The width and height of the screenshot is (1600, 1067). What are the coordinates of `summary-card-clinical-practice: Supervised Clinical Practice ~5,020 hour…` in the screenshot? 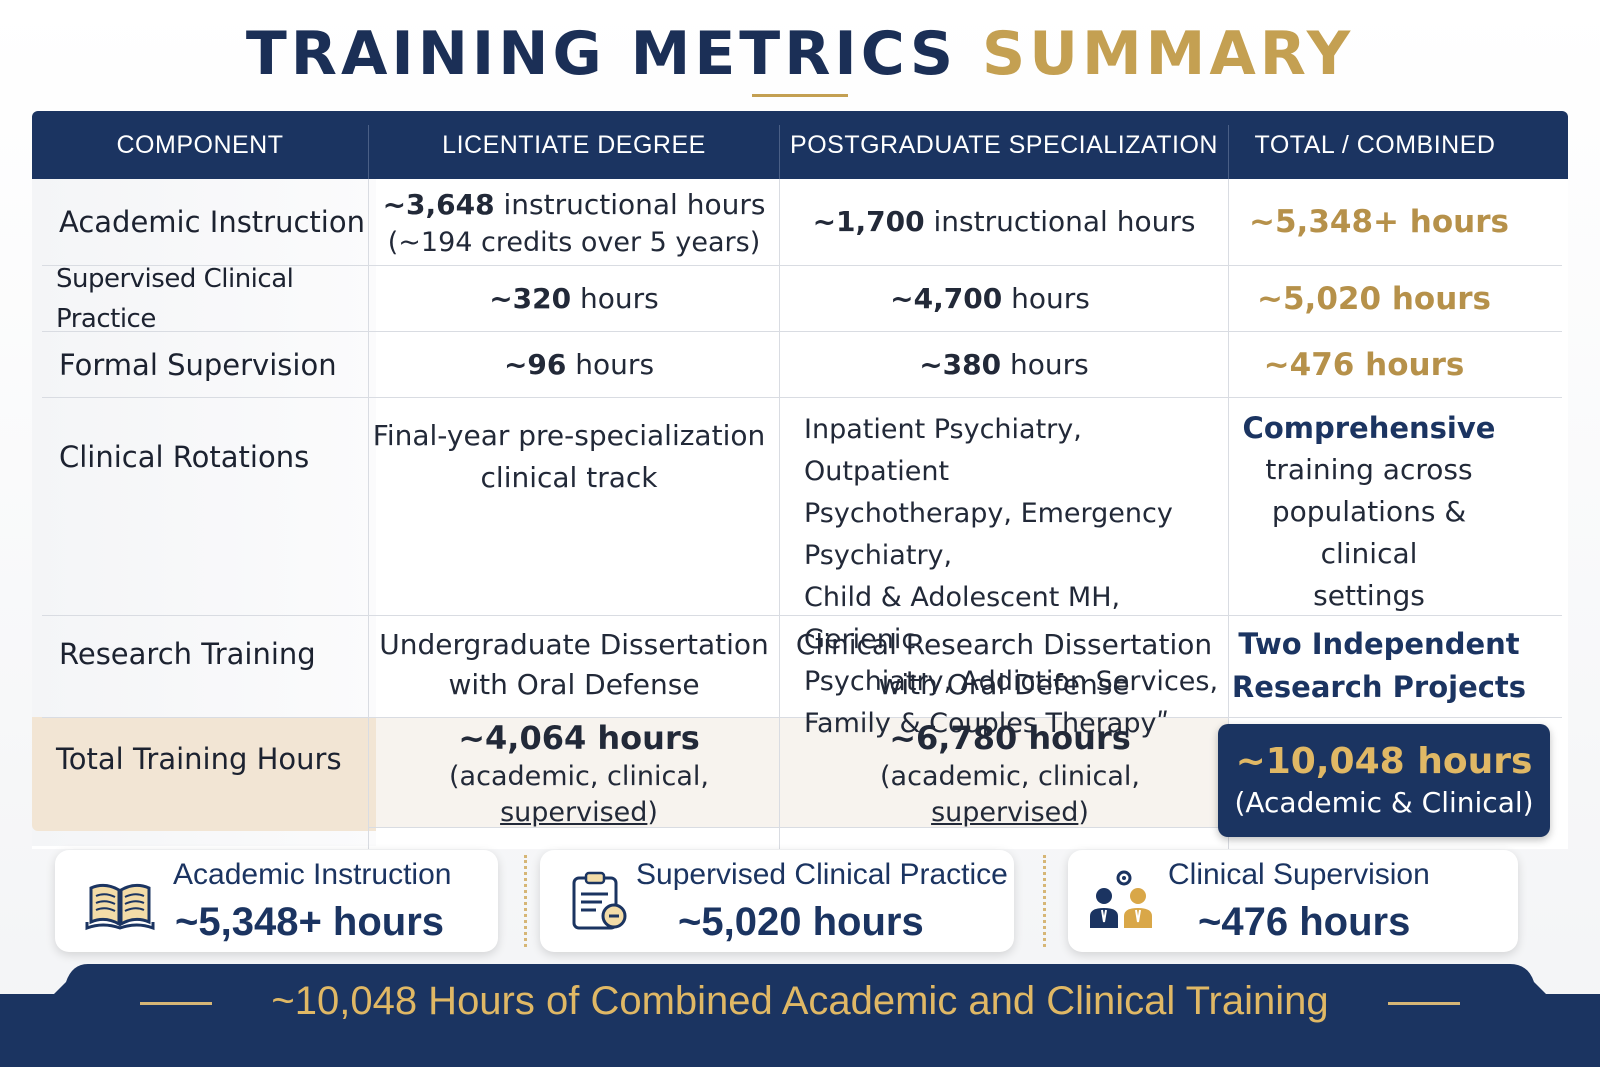 It's located at (777, 901).